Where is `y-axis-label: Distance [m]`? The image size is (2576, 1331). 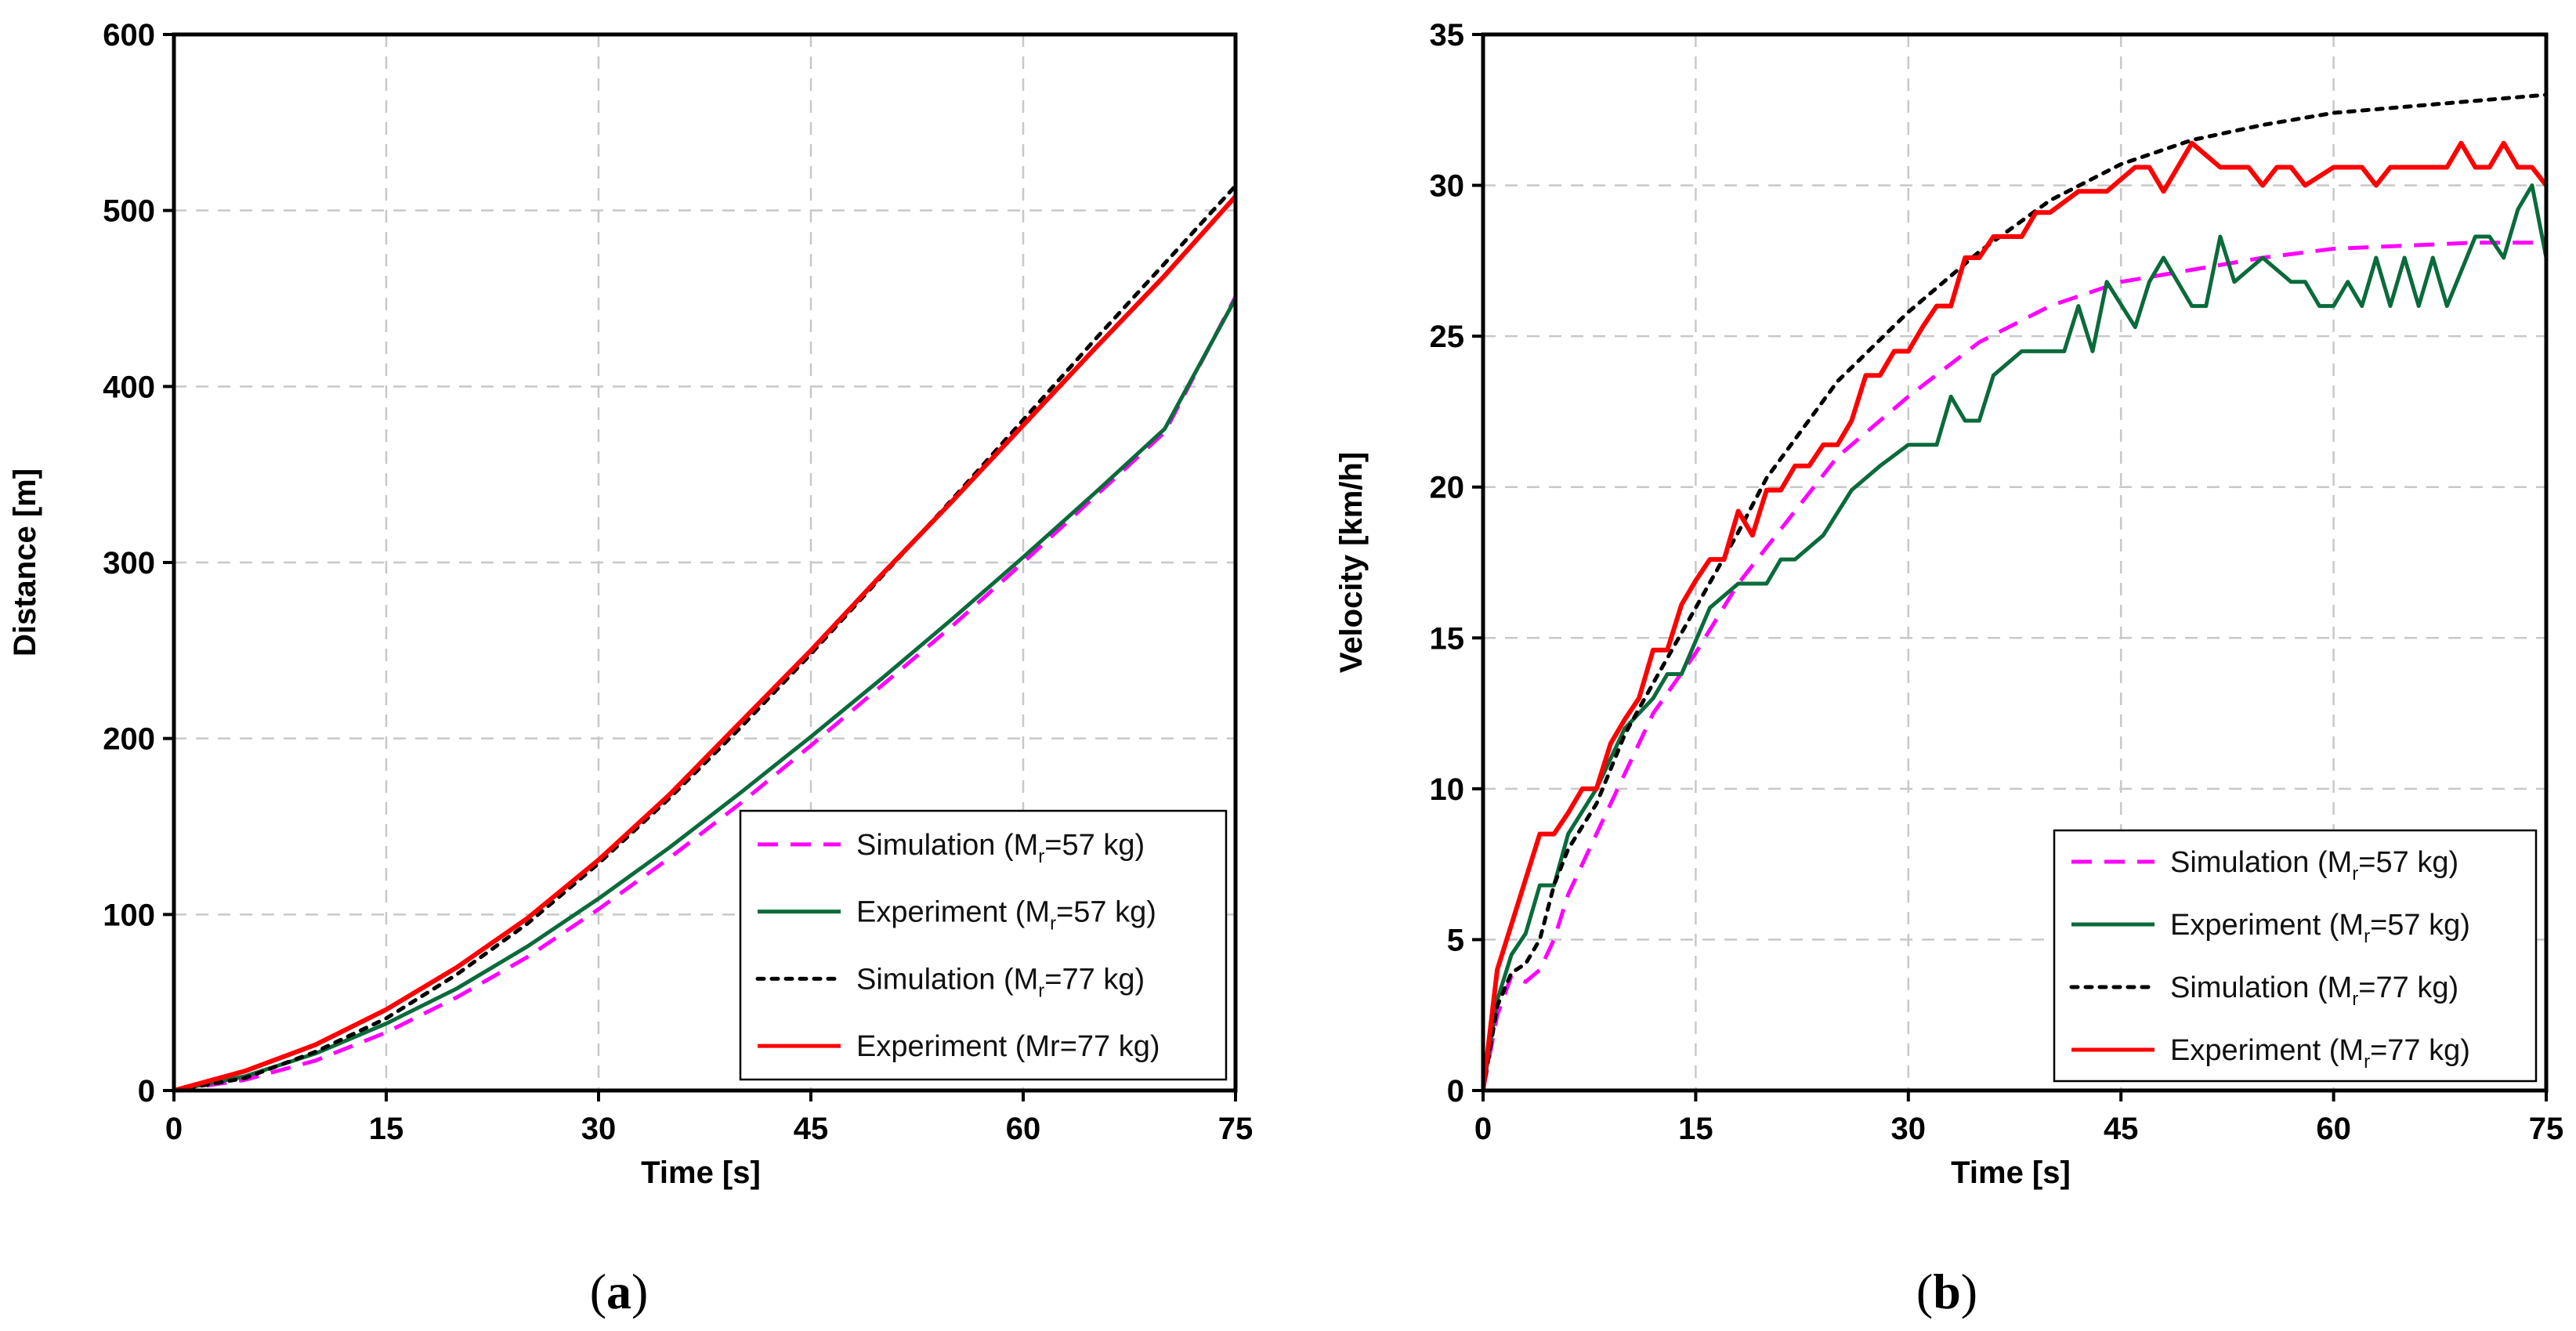 y-axis-label: Distance [m] is located at coordinates (25, 562).